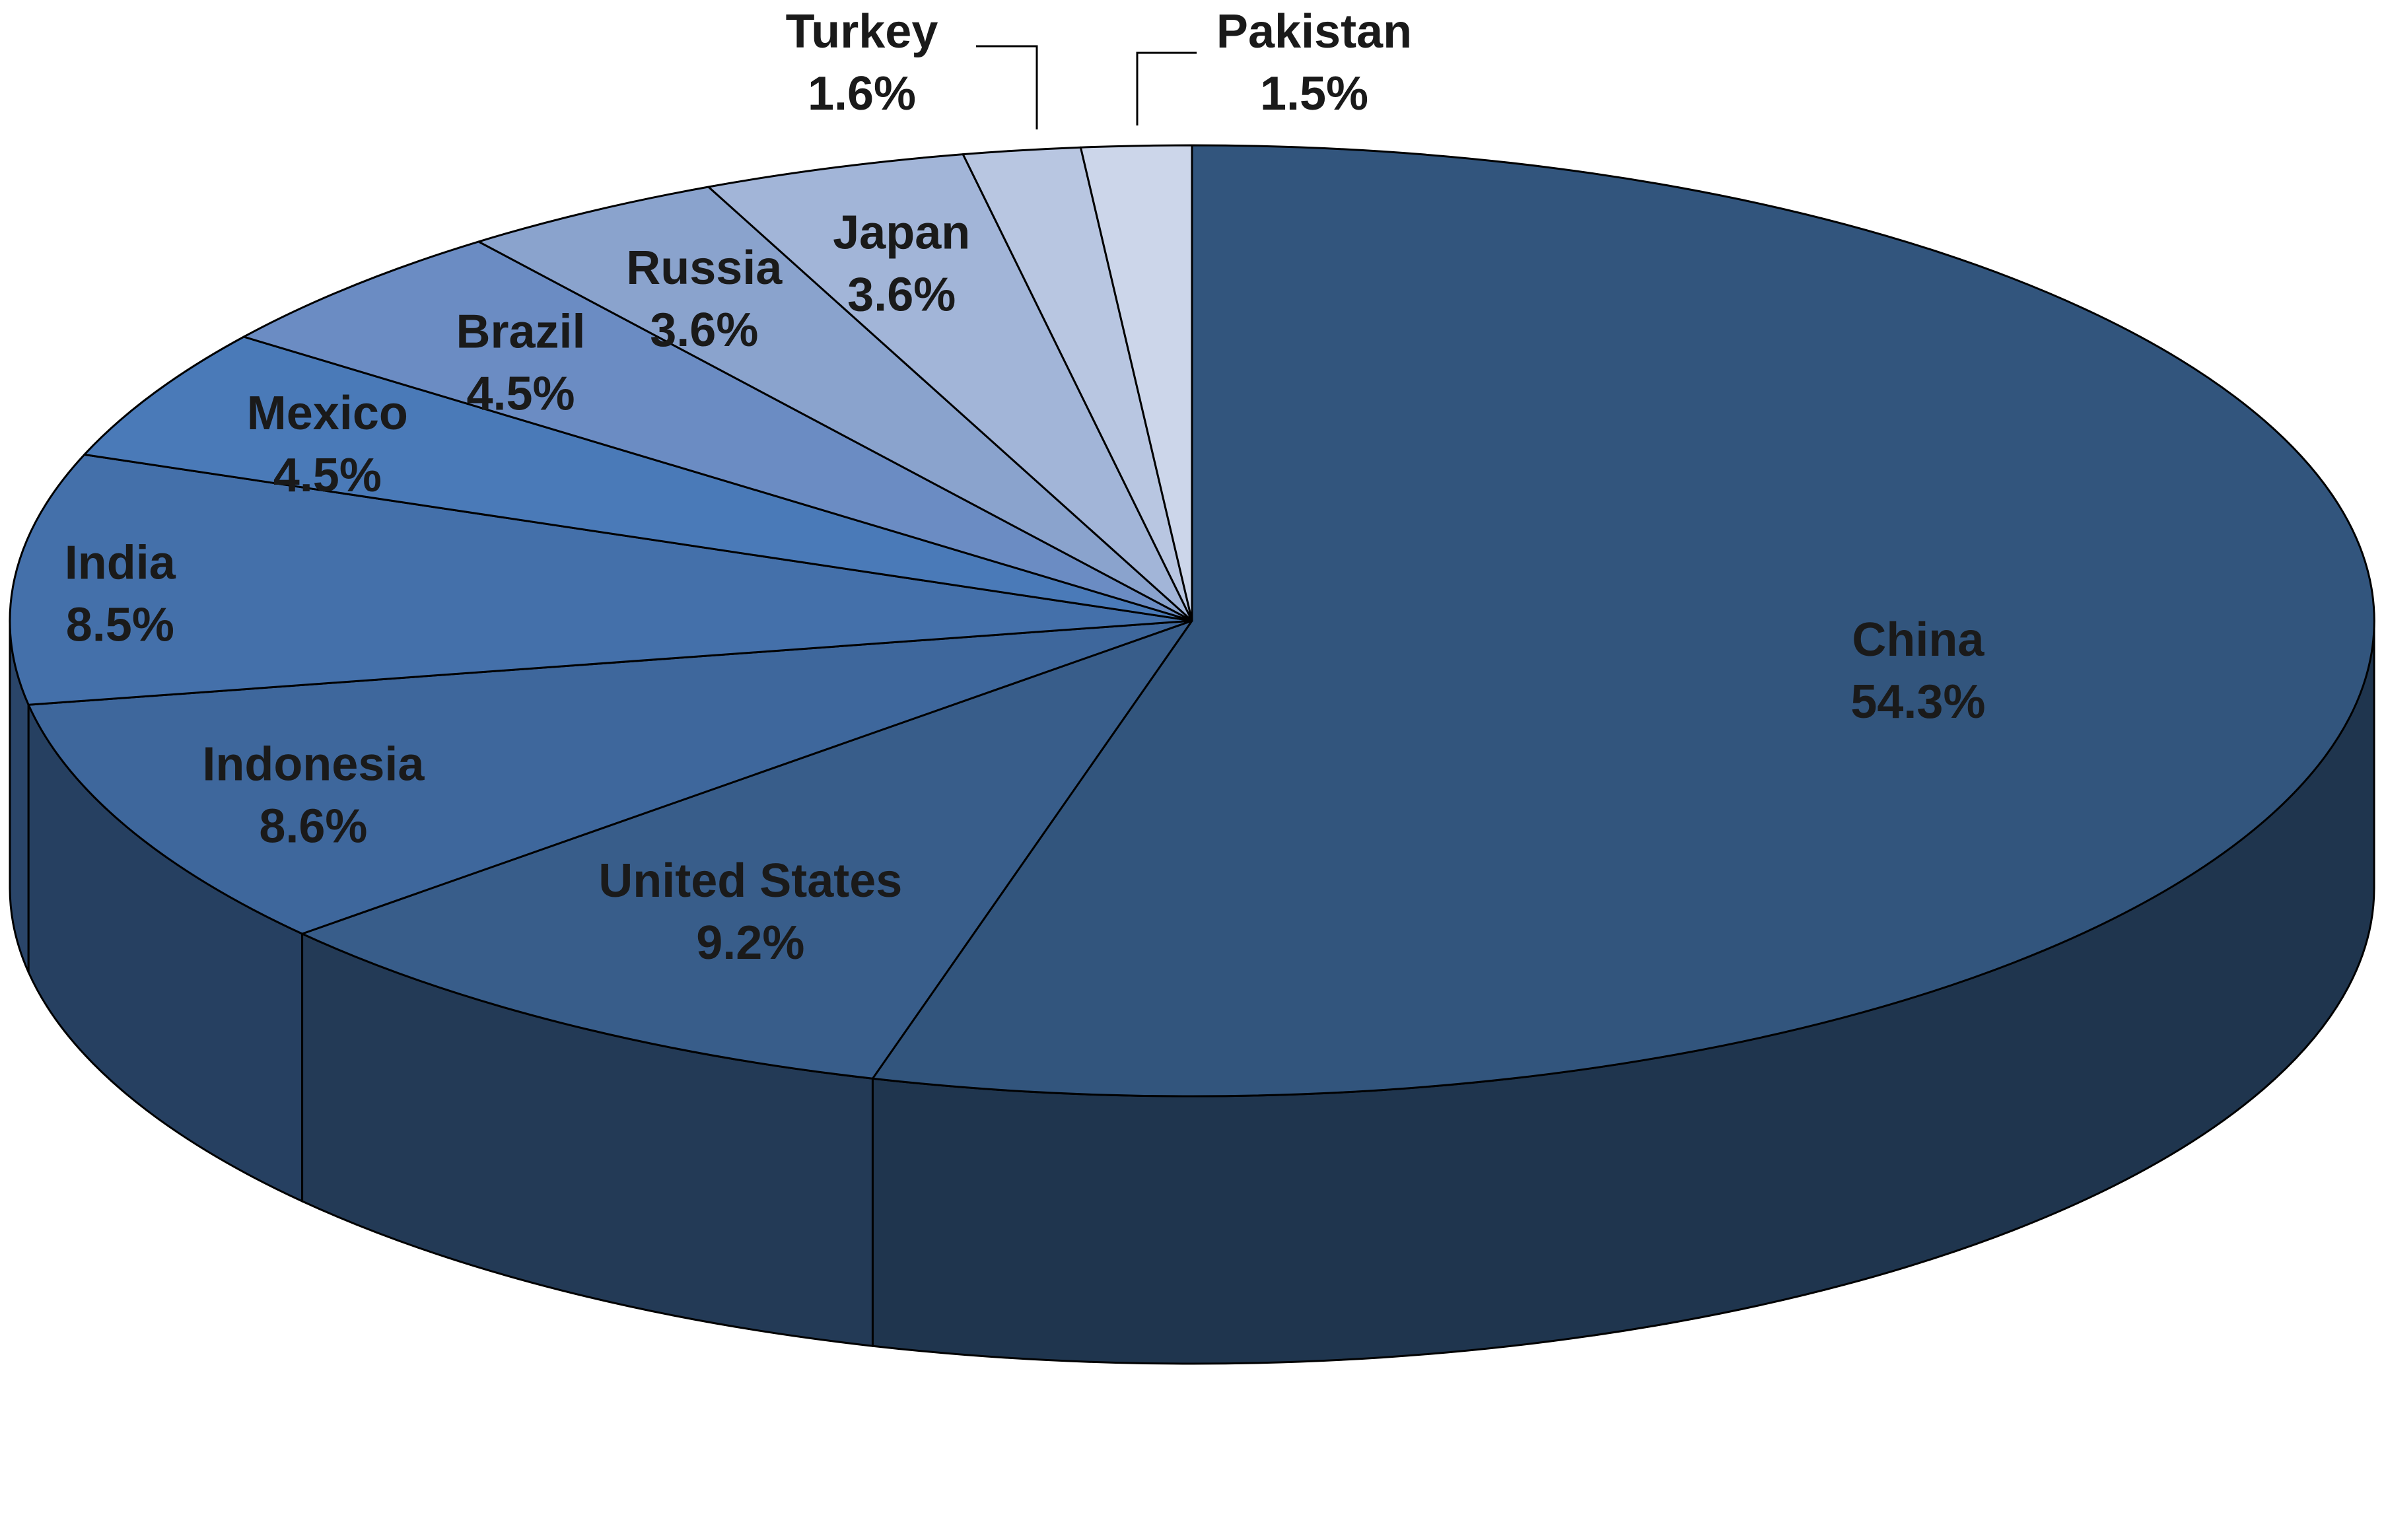  I want to click on slice-united-states, so click(747, 849).